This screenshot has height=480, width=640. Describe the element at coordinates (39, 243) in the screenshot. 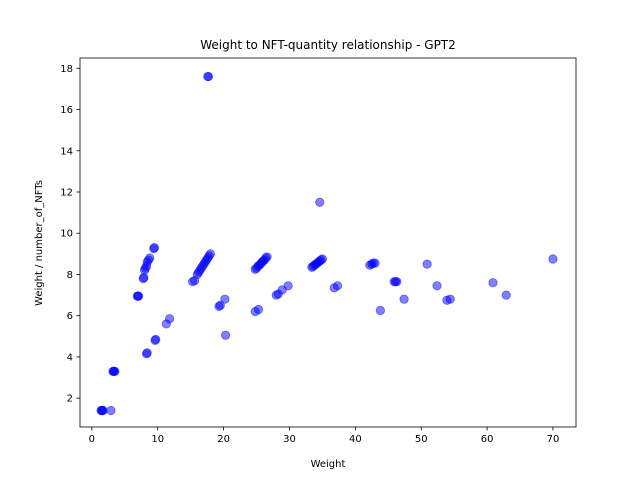

I see `y-axis-label: Weight / number_of_NFTs` at that location.